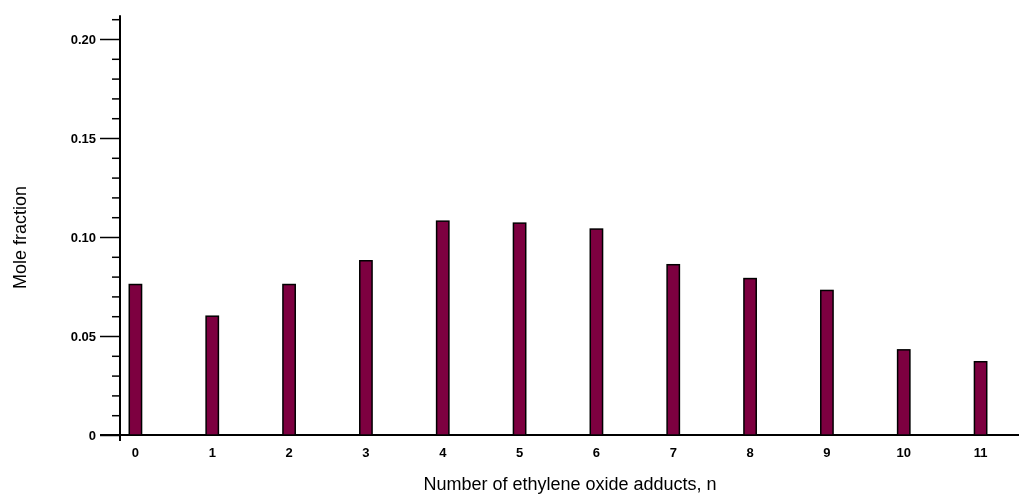 The height and width of the screenshot is (502, 1019). What do you see at coordinates (673, 452) in the screenshot?
I see `x-tick-label: 7` at bounding box center [673, 452].